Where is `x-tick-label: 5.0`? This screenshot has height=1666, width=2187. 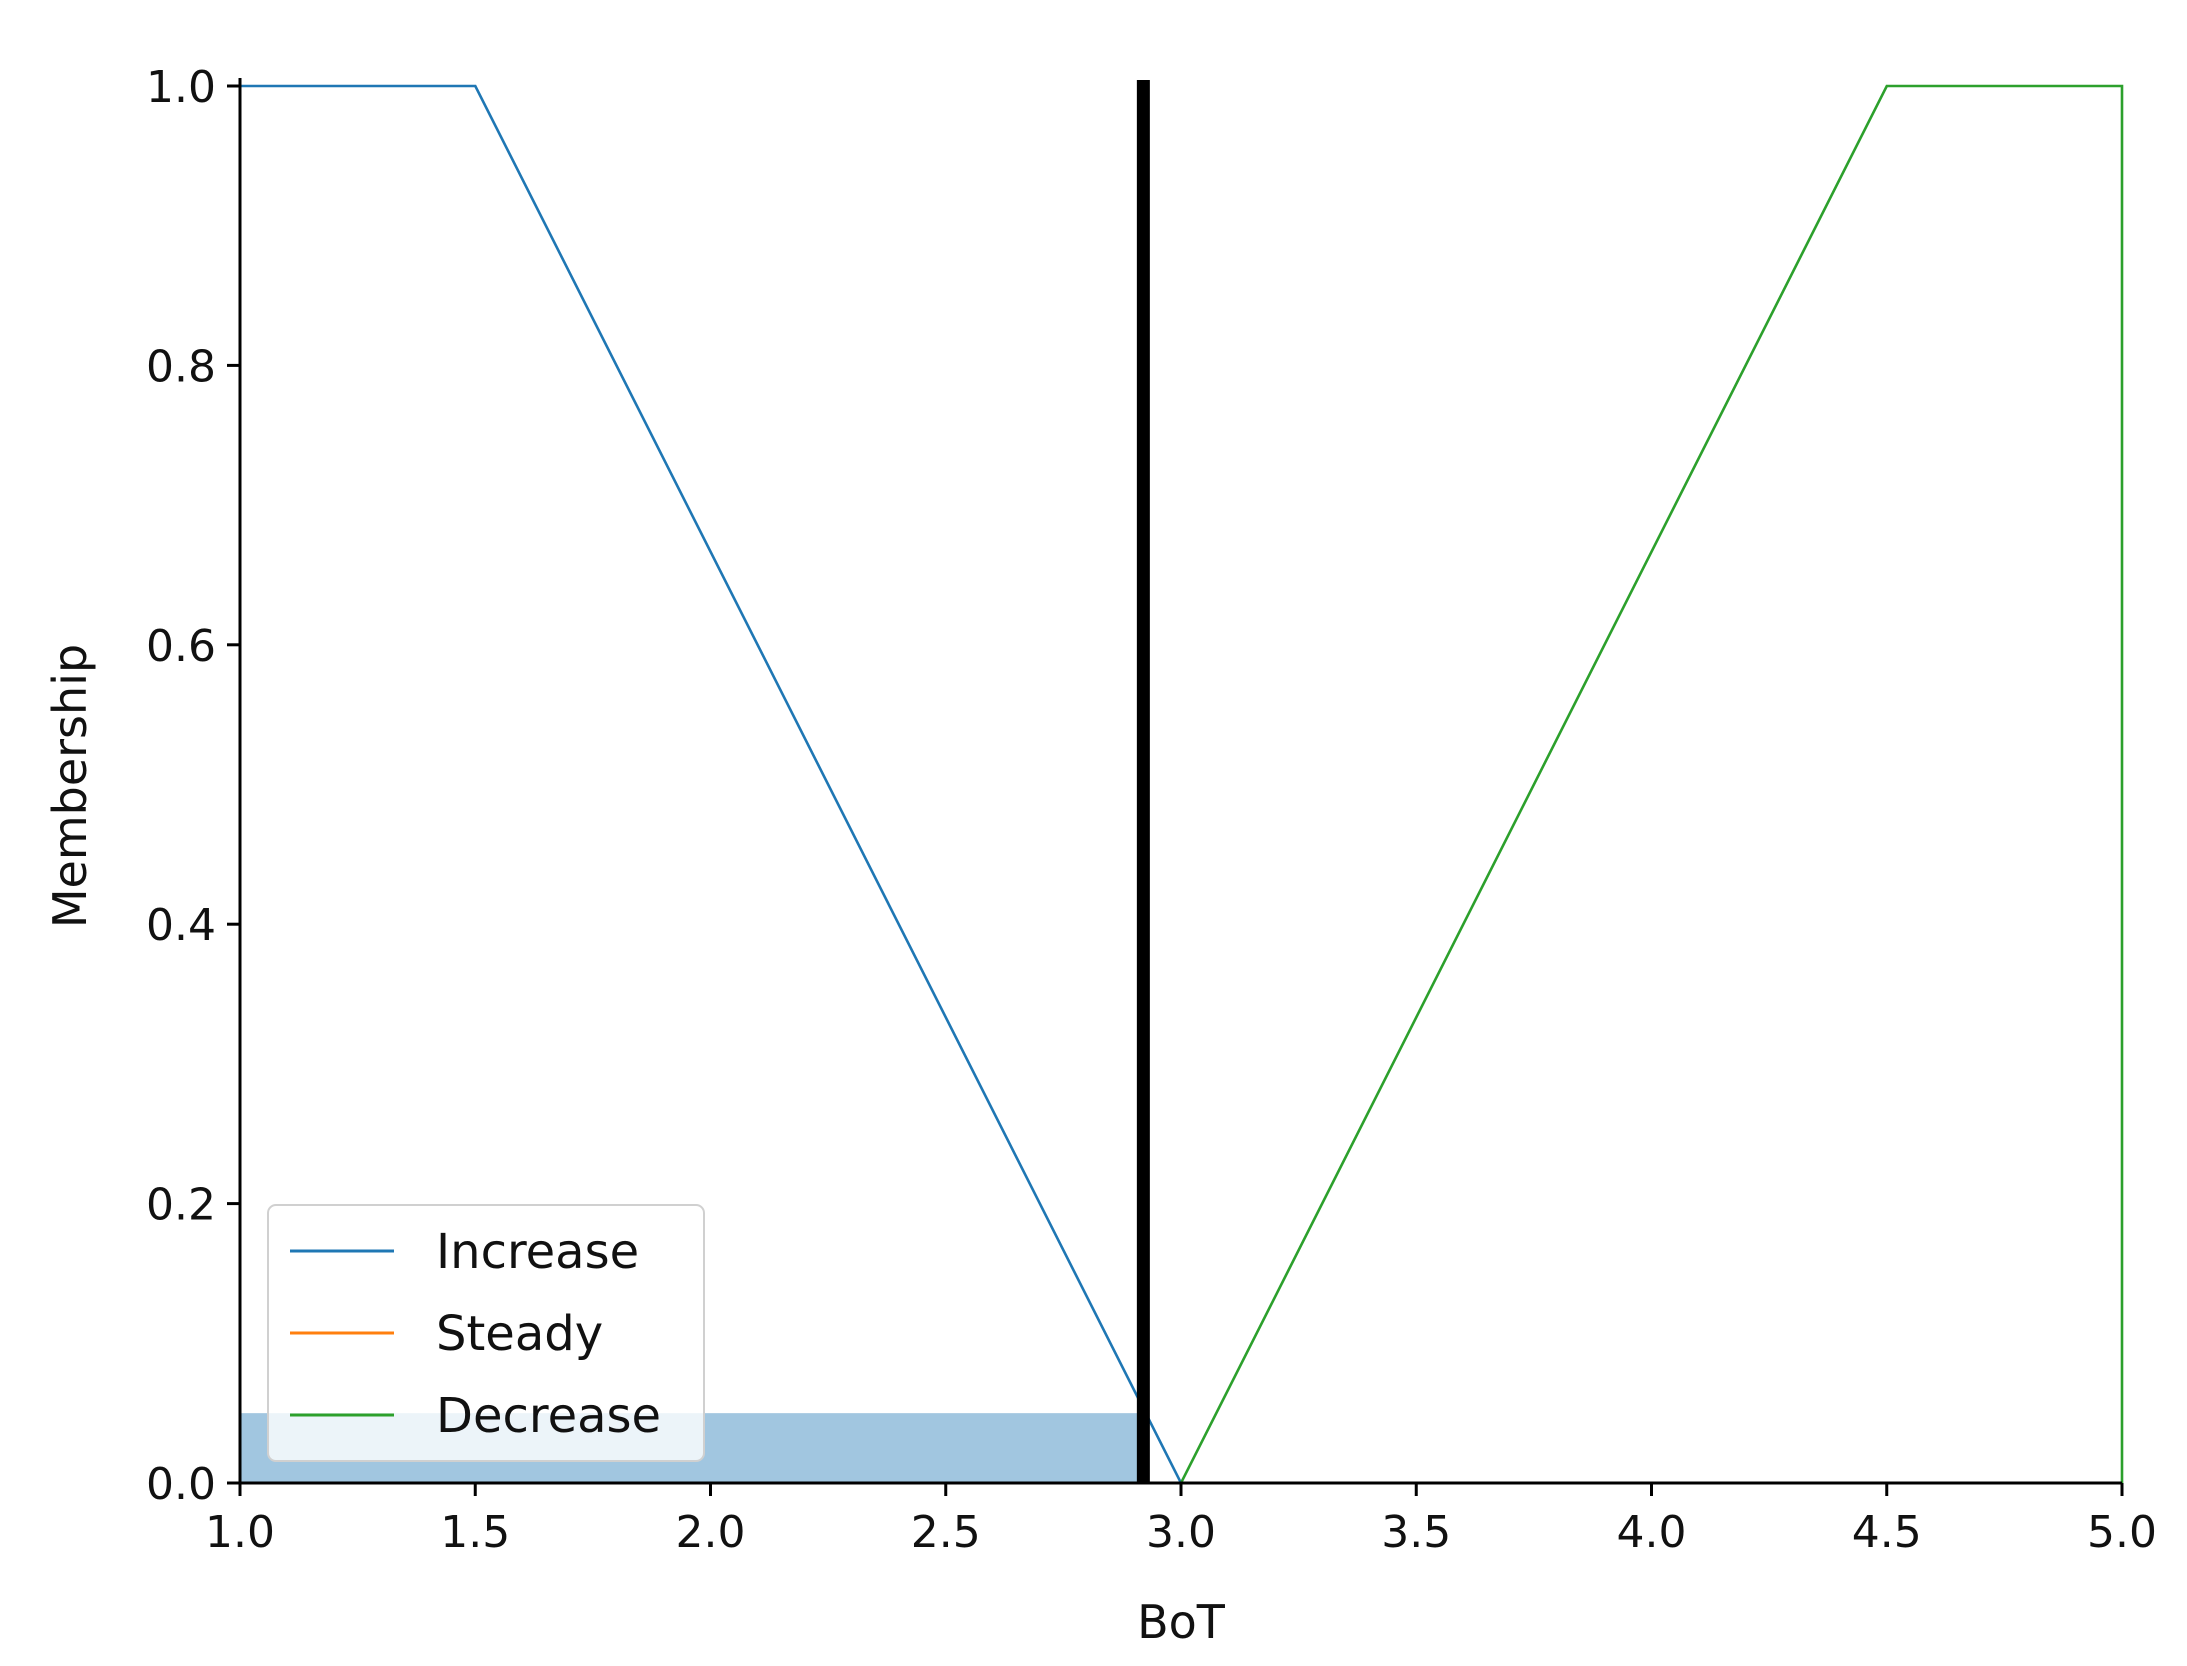
x-tick-label: 5.0 is located at coordinates (2122, 1532).